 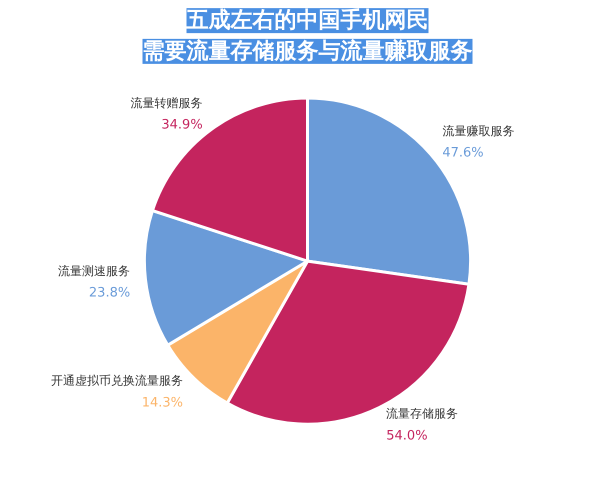 What do you see at coordinates (166, 103) in the screenshot?
I see `slice-label: 流量转赠服务` at bounding box center [166, 103].